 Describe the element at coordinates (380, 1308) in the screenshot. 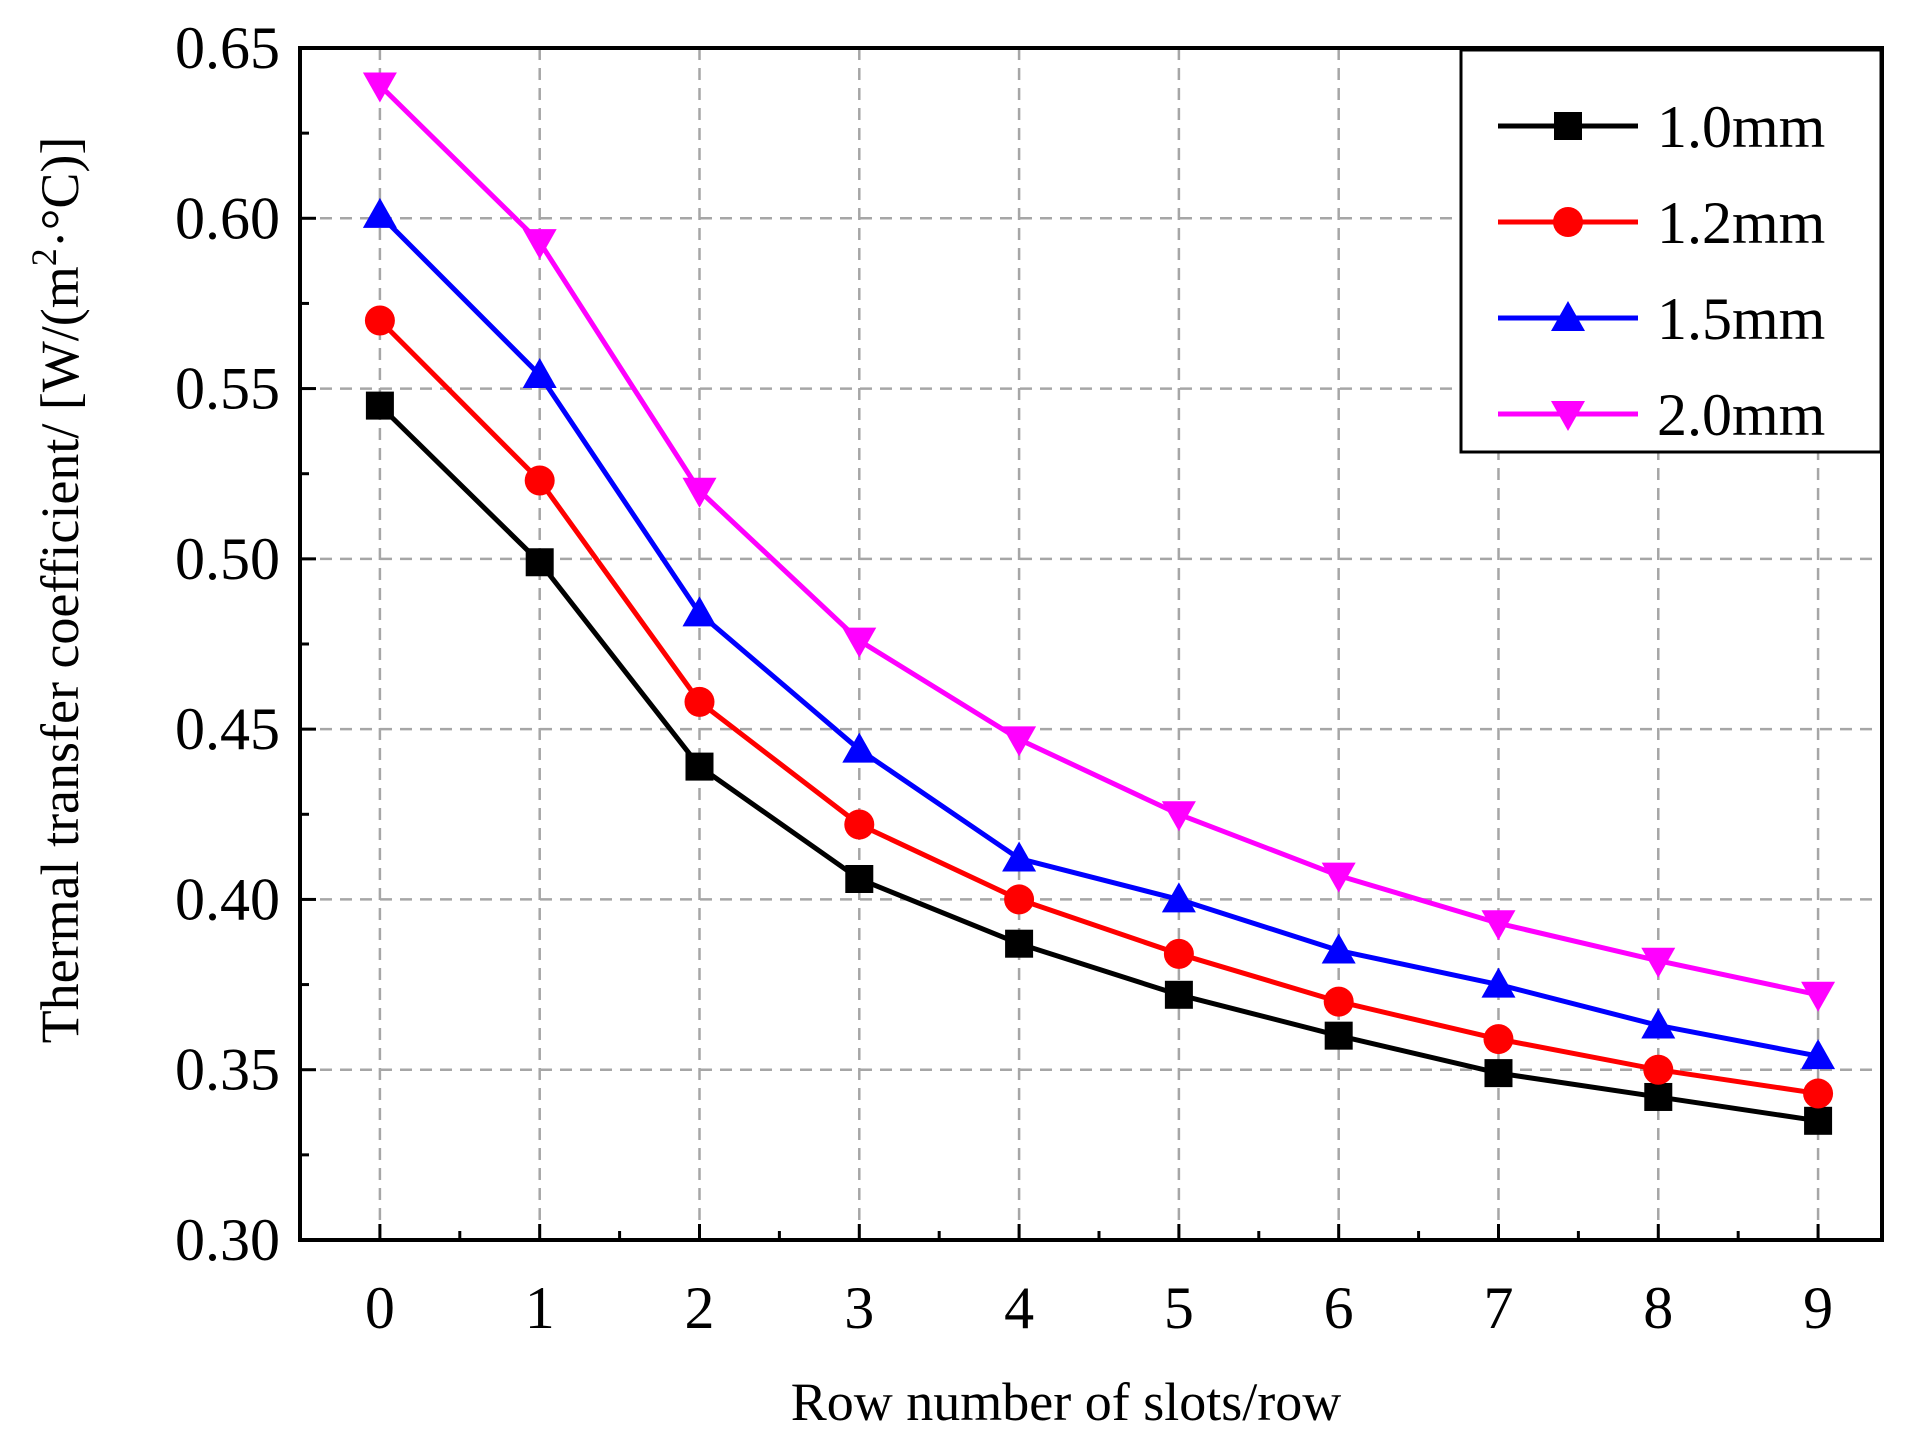

I see `x-tick-label: 0` at that location.